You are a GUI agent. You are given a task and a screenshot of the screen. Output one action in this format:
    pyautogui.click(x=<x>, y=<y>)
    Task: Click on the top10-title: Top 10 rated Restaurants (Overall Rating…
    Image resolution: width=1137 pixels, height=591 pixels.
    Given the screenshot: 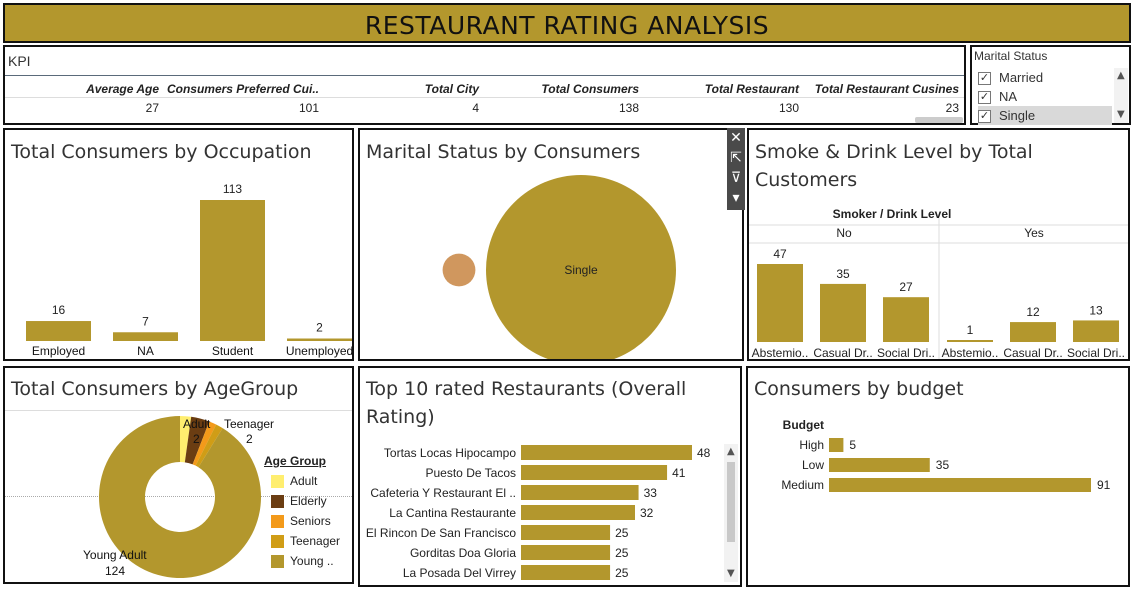 What is the action you would take?
    pyautogui.click(x=526, y=403)
    